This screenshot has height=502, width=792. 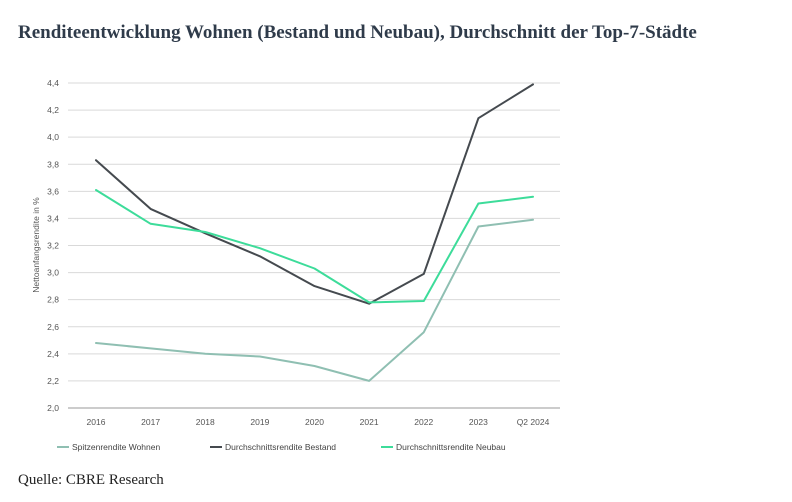 I want to click on y-tick-label: 3,2, so click(x=53, y=246).